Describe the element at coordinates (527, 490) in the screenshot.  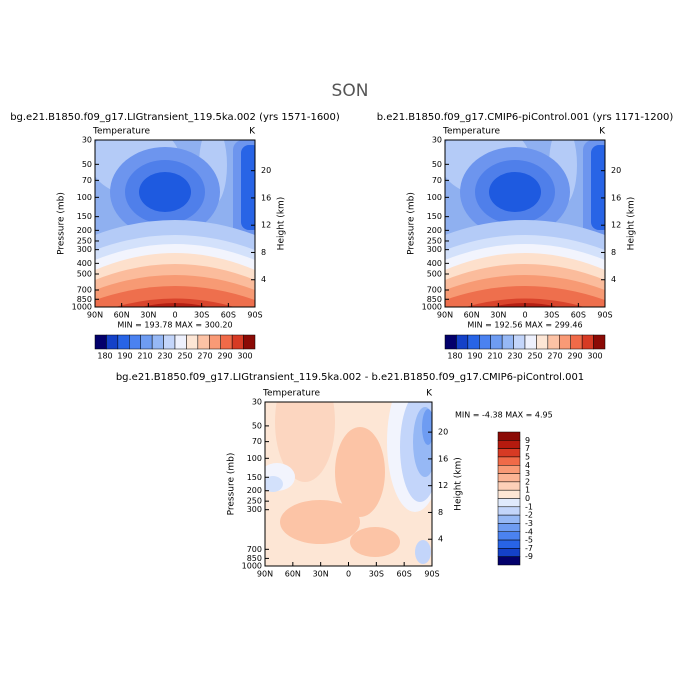
I see `colorbar-label: 1` at that location.